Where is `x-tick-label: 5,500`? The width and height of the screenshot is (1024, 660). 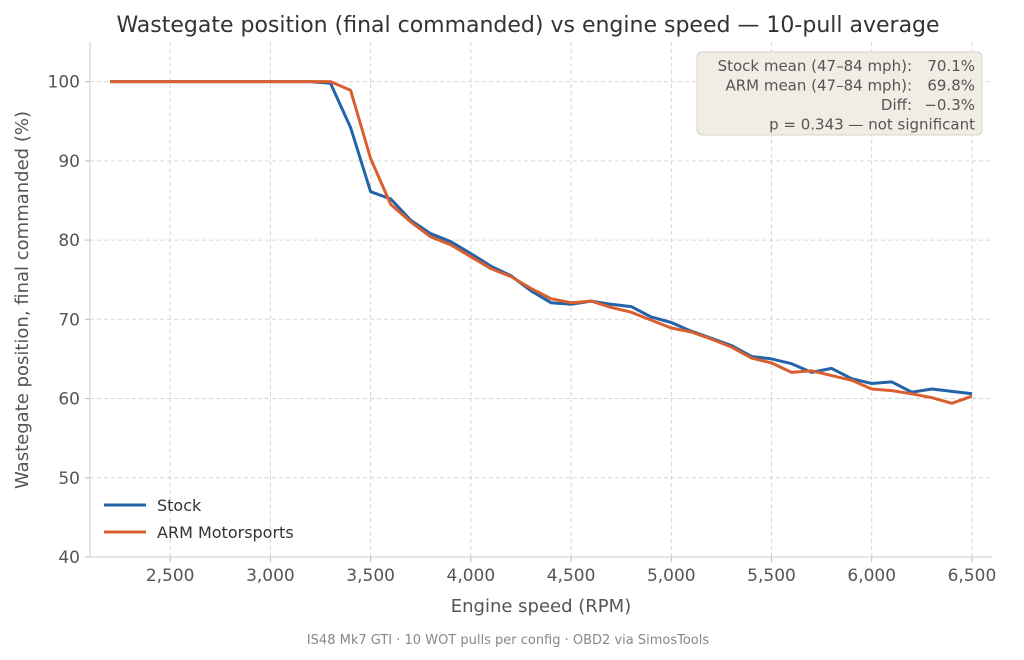
x-tick-label: 5,500 is located at coordinates (771, 576).